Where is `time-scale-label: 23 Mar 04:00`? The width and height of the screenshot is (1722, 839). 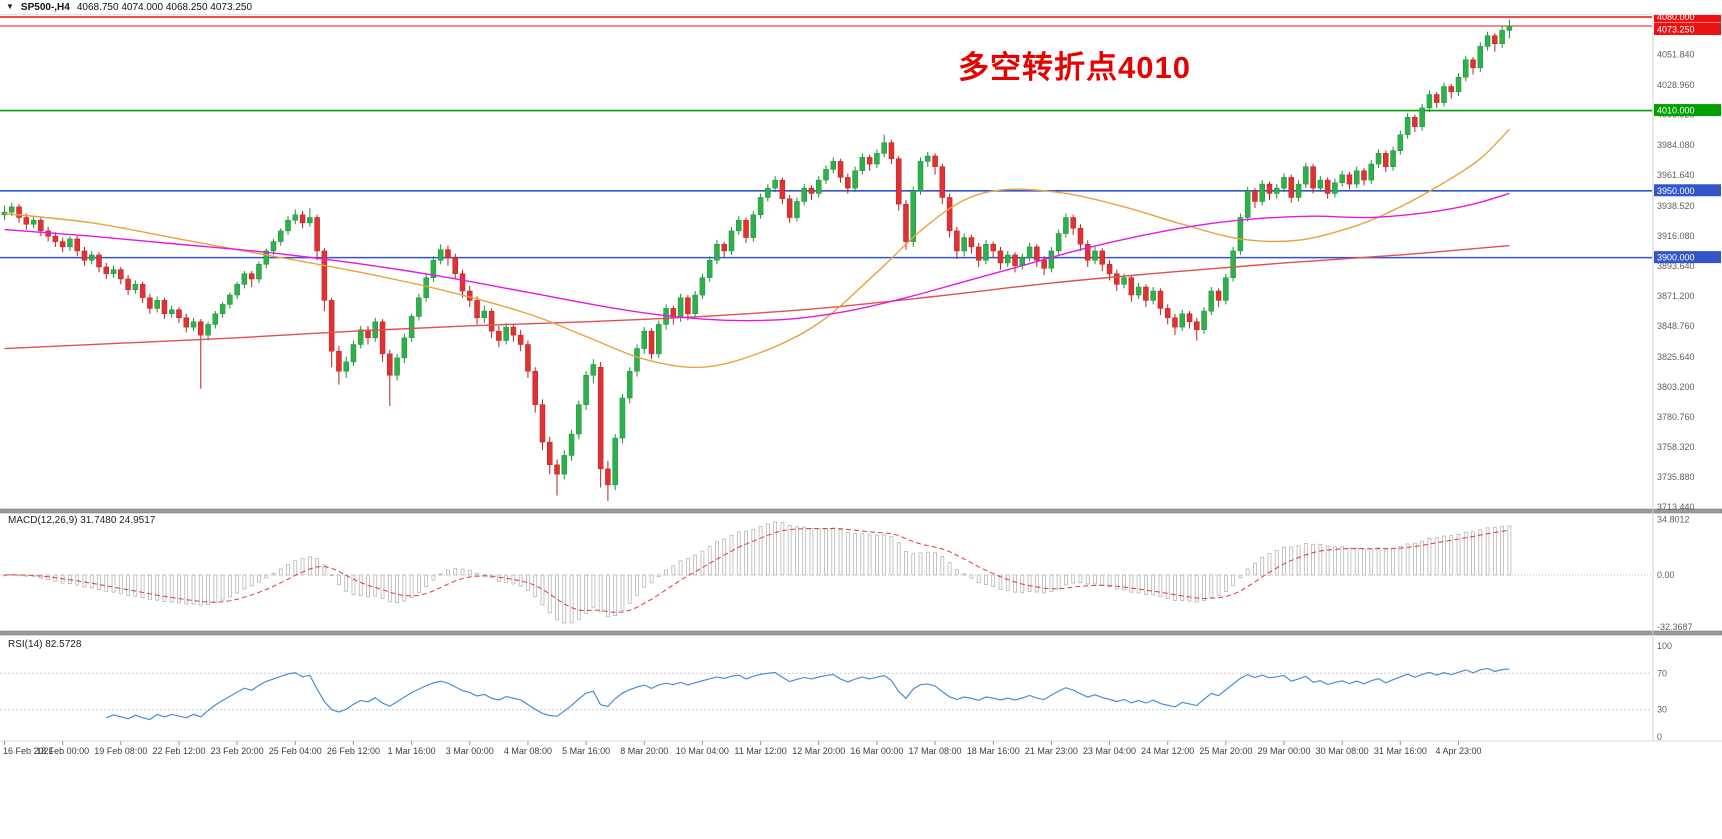 time-scale-label: 23 Mar 04:00 is located at coordinates (1109, 751).